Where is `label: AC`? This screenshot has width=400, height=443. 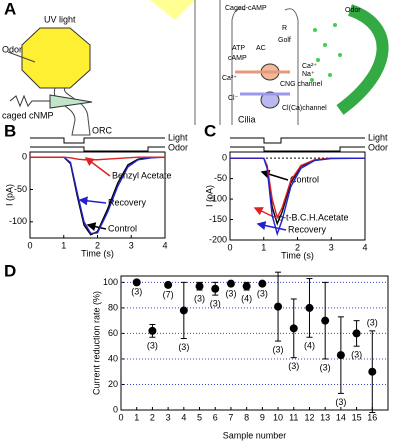
label: AC is located at coordinates (261, 48).